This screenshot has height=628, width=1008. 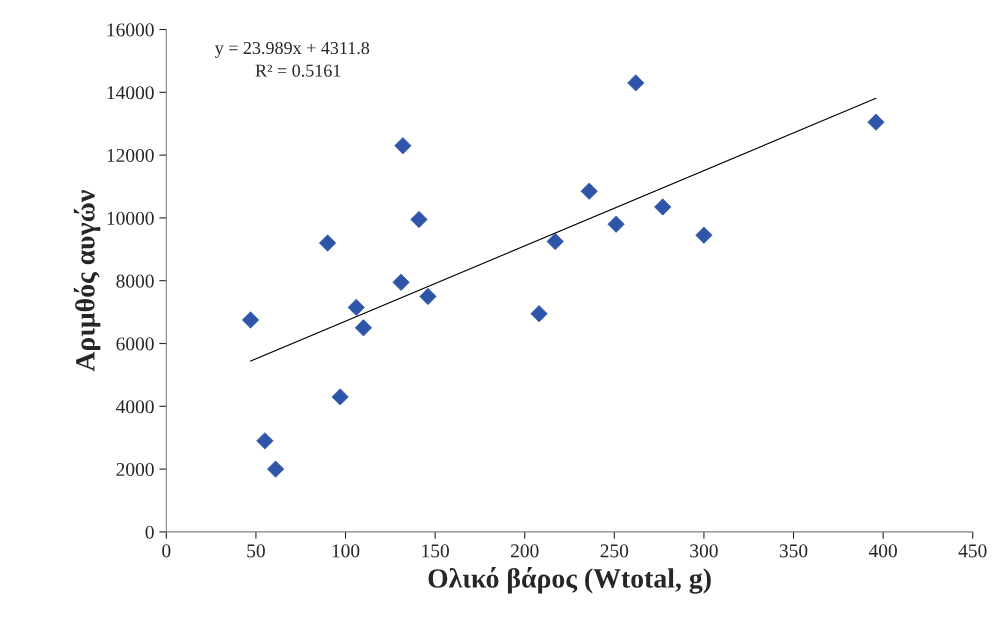 What do you see at coordinates (130, 93) in the screenshot?
I see `y-tick-label: 14000` at bounding box center [130, 93].